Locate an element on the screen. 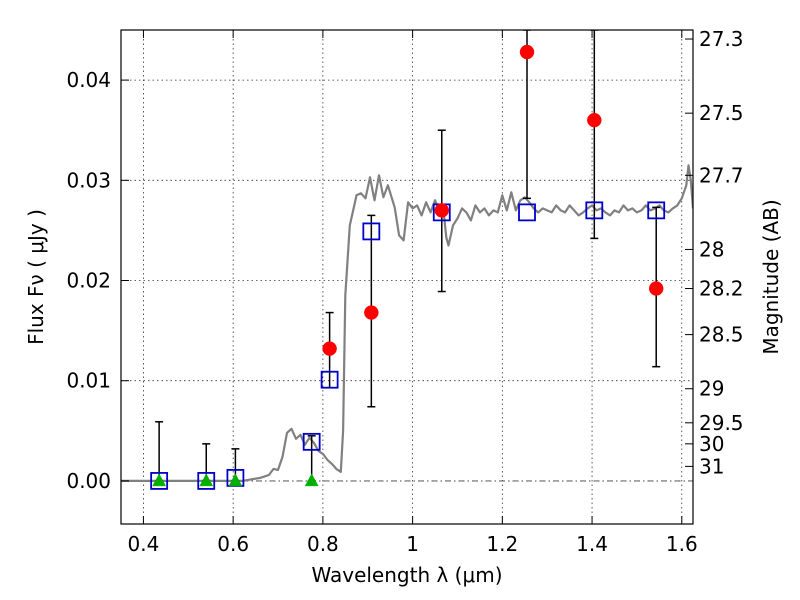  x-axis-label: Wavelength λ (μm) is located at coordinates (406, 575).